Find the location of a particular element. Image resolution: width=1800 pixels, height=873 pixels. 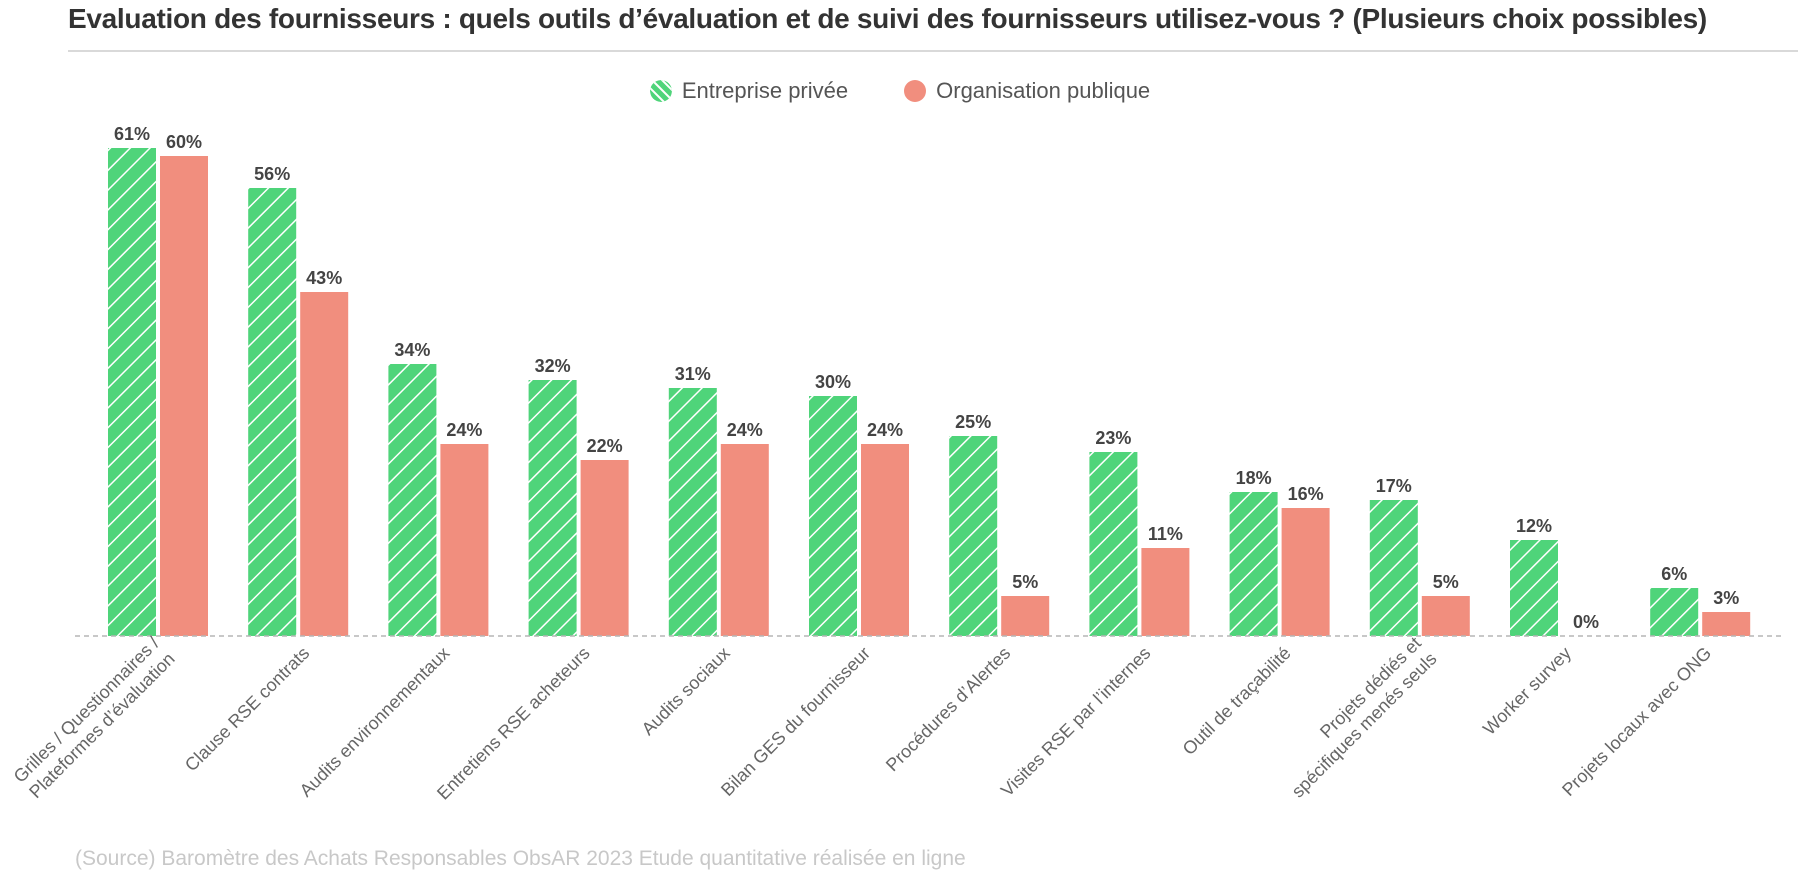

legend-item-entreprise: Entreprise privée is located at coordinates (749, 91).